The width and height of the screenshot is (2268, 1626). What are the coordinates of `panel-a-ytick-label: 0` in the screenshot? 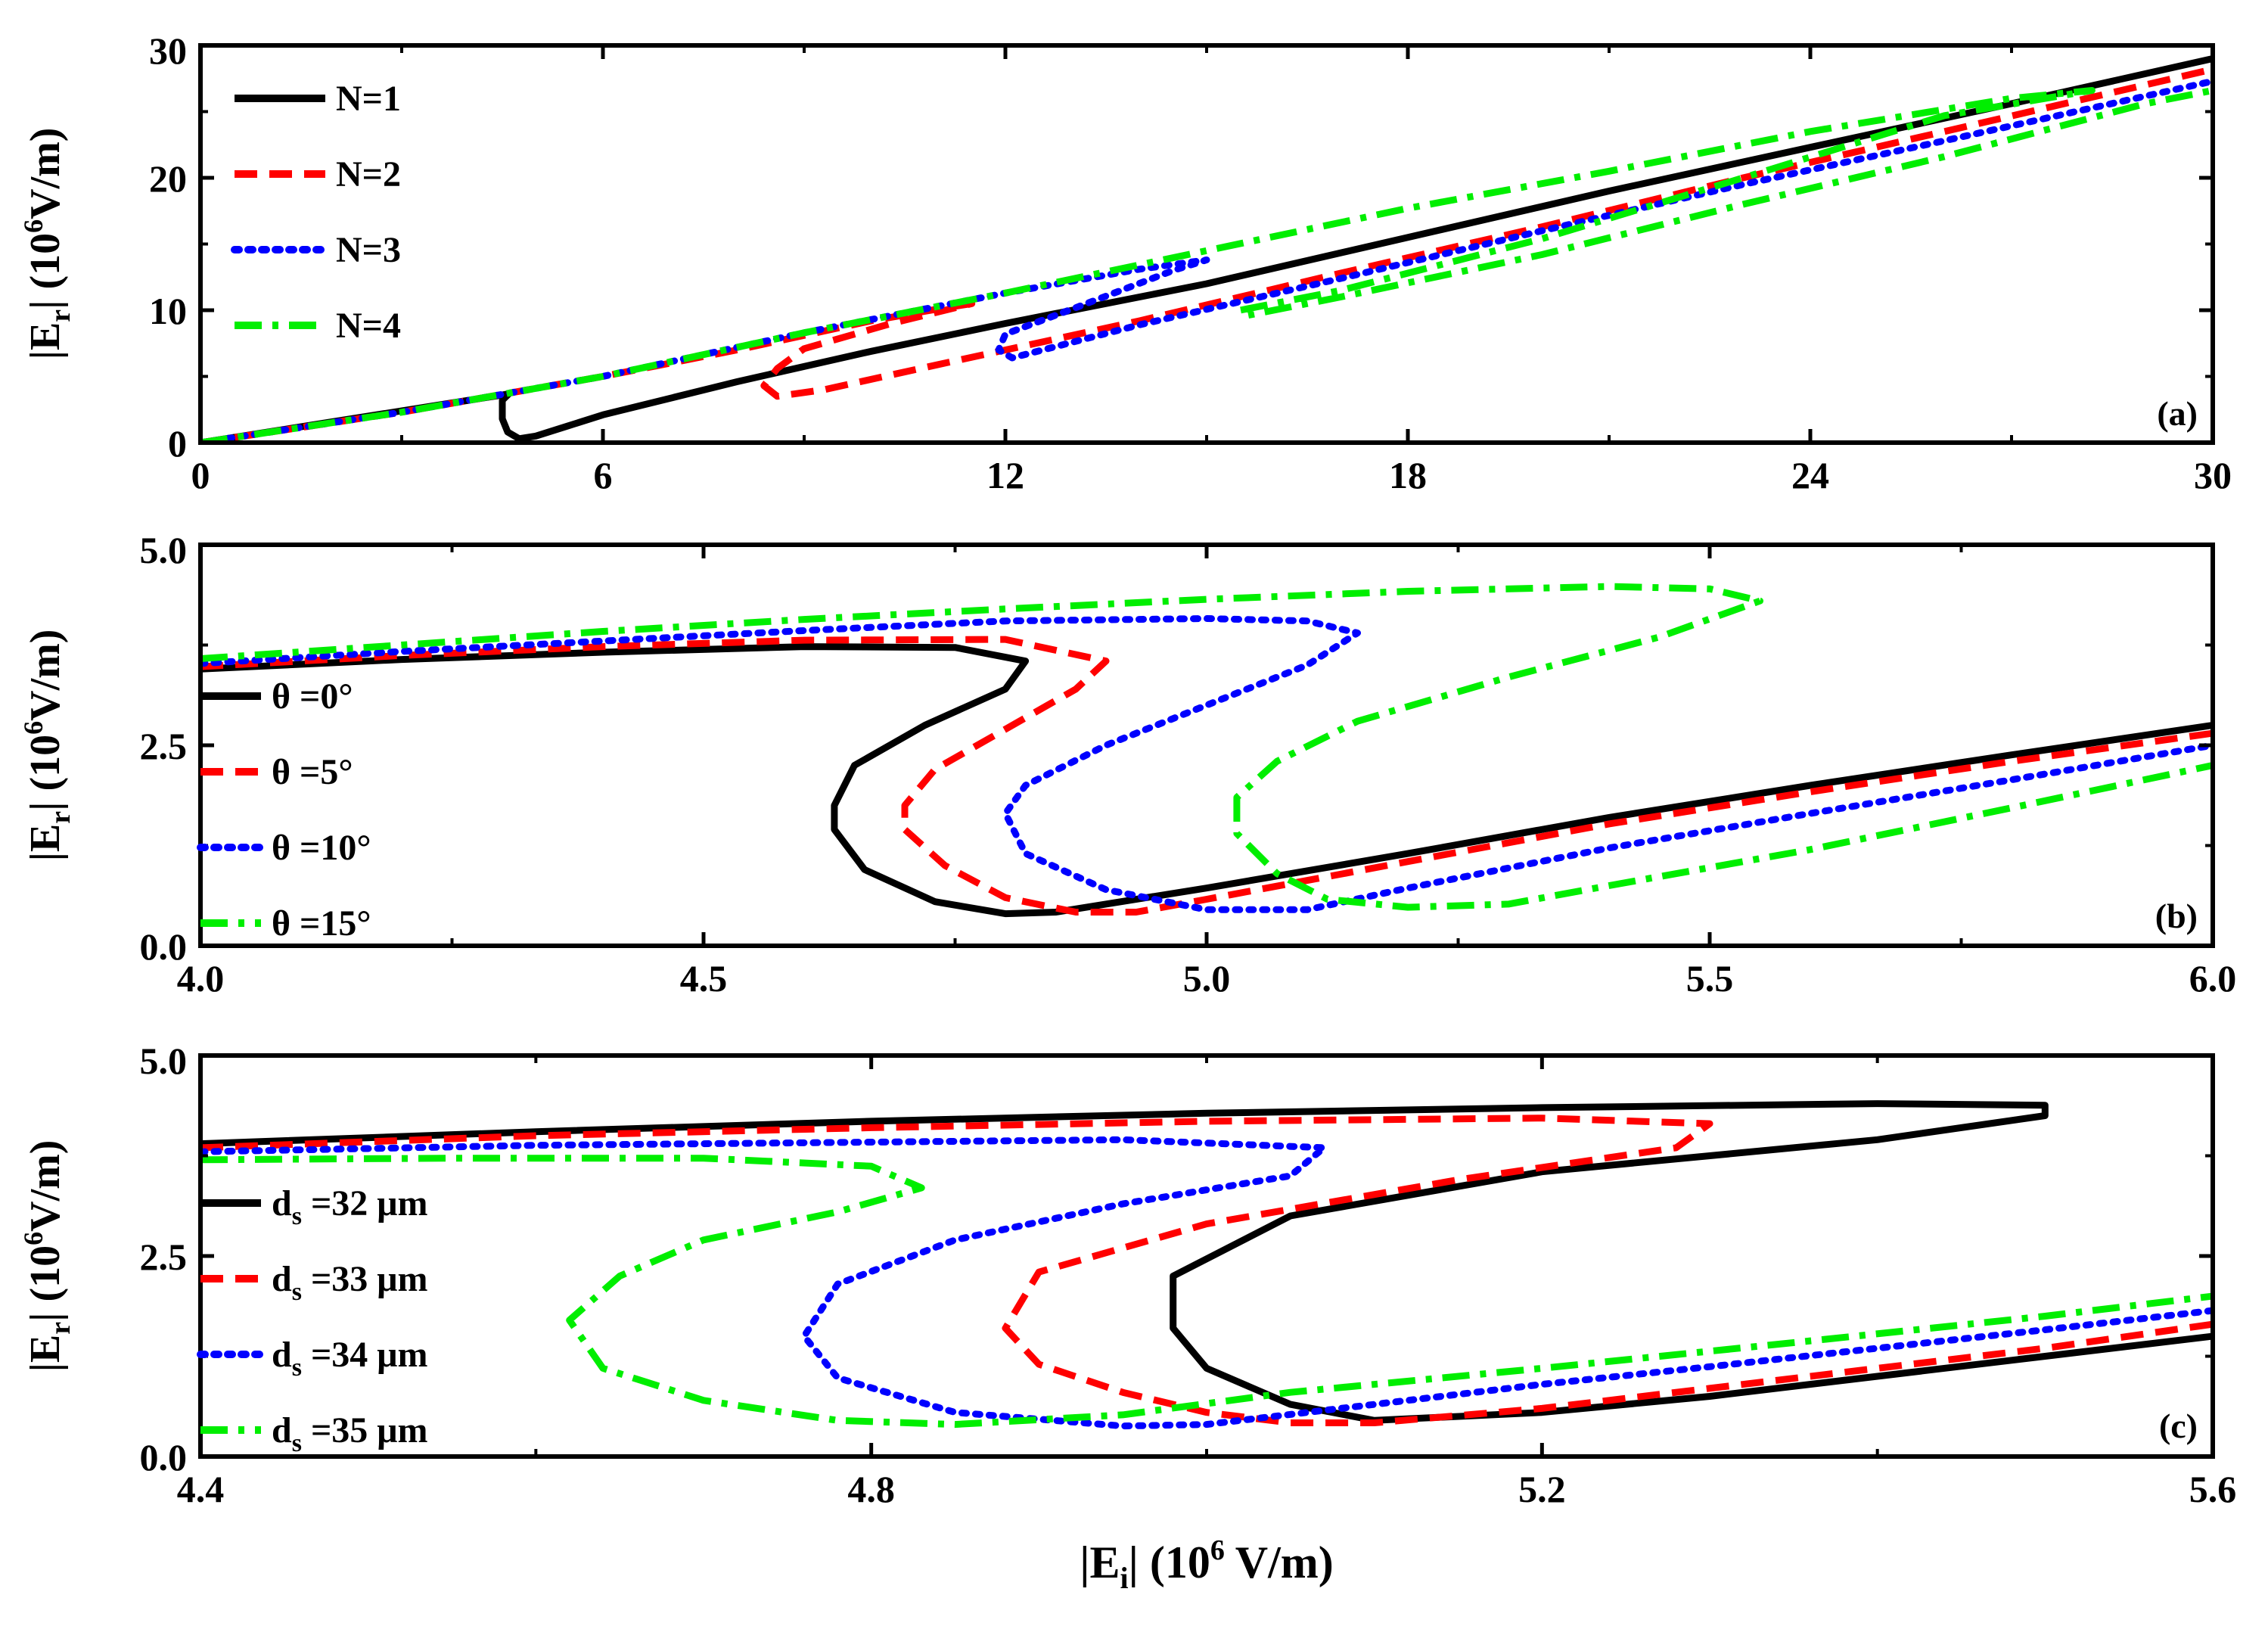 It's located at (178, 443).